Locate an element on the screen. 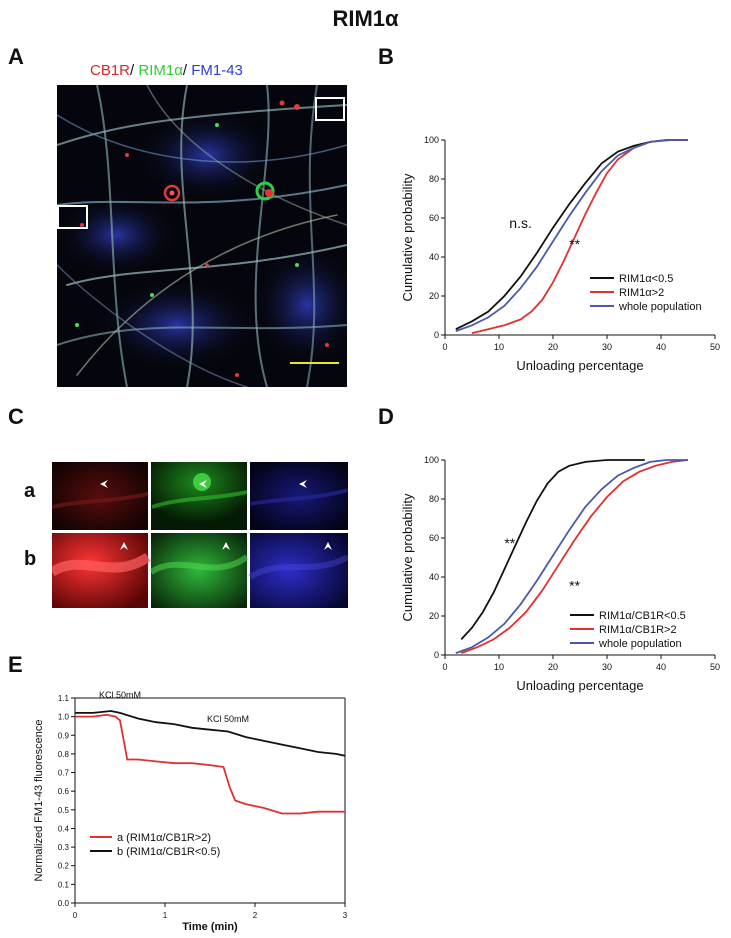 Image resolution: width=731 pixels, height=938 pixels. y-tick-label: 1.0 is located at coordinates (64, 717).